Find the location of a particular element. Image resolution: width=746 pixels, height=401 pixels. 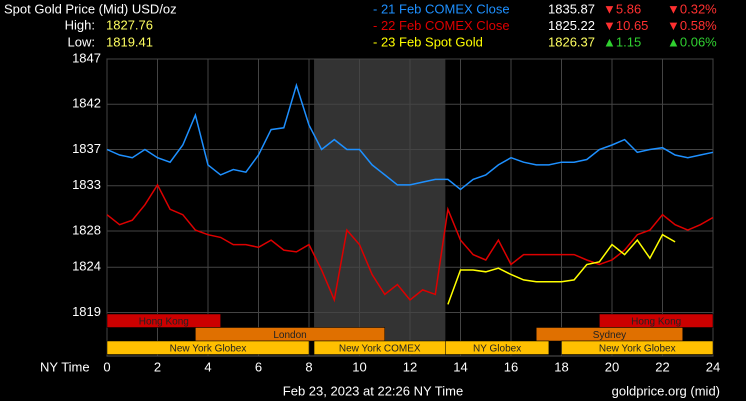

session-label: NY Globex is located at coordinates (497, 348).